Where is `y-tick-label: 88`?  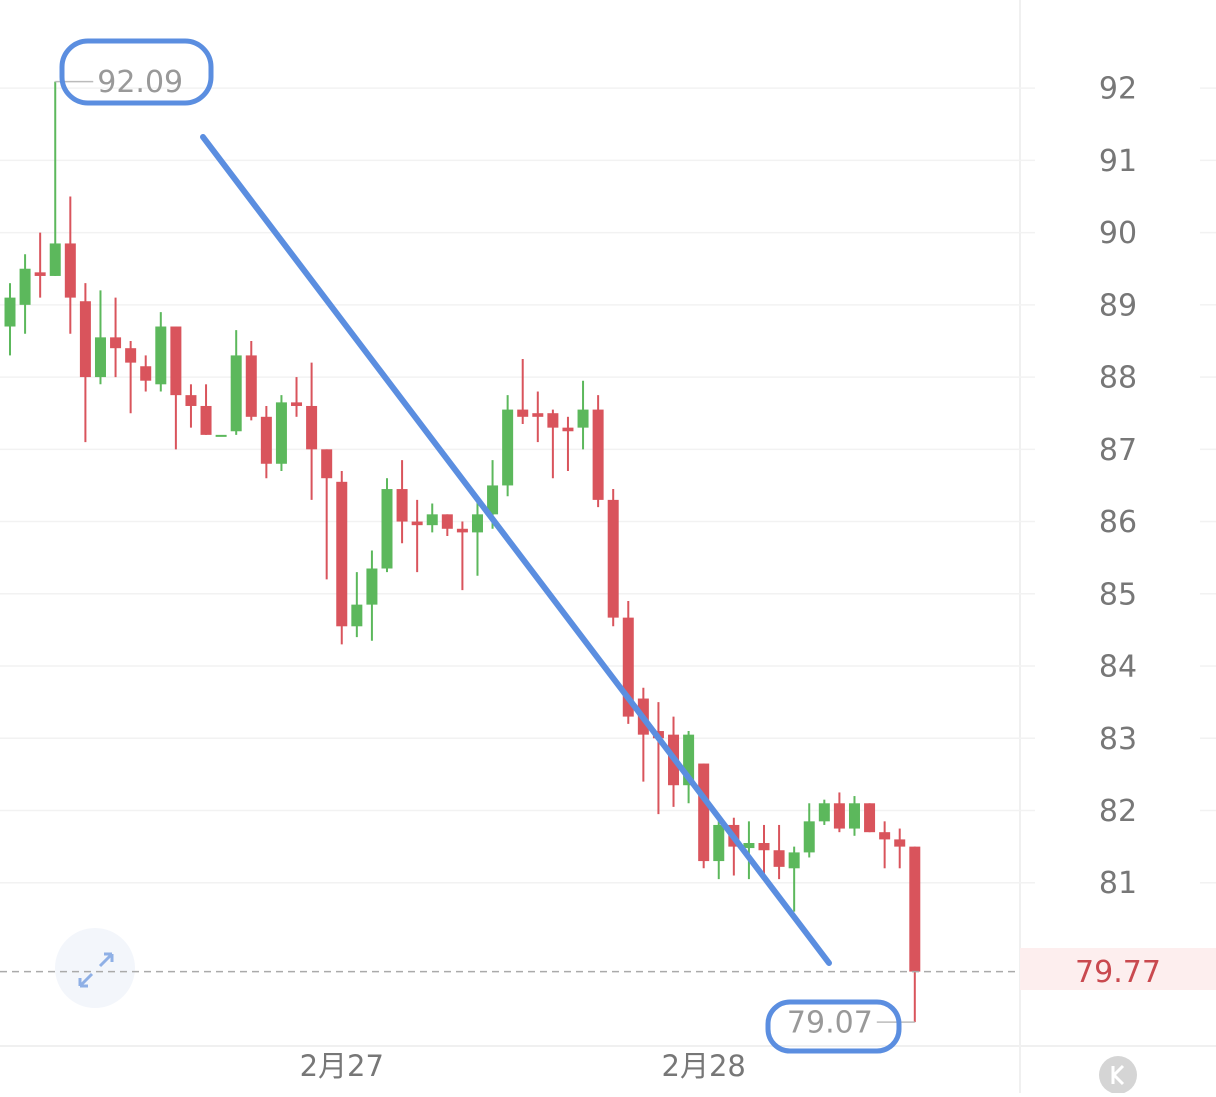
y-tick-label: 88 is located at coordinates (1118, 378).